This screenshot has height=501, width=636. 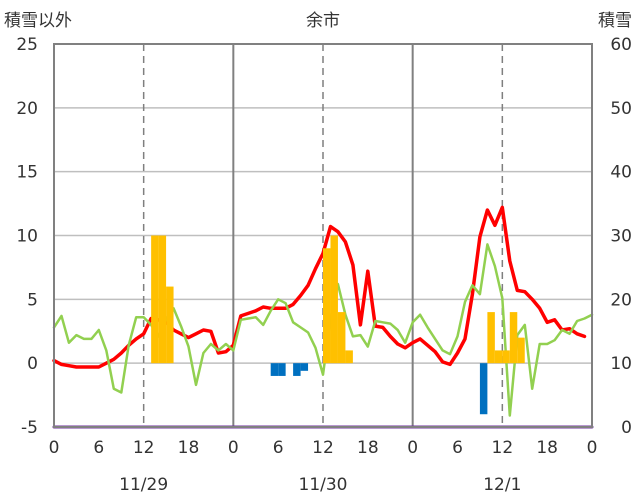 What do you see at coordinates (32, 364) in the screenshot?
I see `y-left-tick-label: 0` at bounding box center [32, 364].